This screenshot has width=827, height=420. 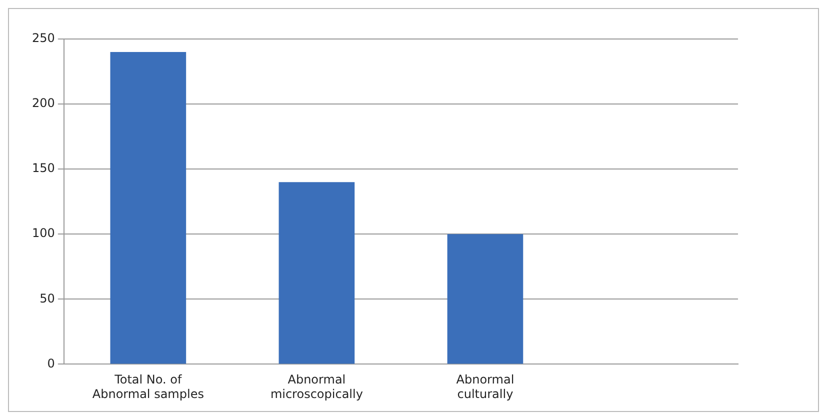 I want to click on x-tick-label: Abnormal microscopically, so click(x=316, y=386).